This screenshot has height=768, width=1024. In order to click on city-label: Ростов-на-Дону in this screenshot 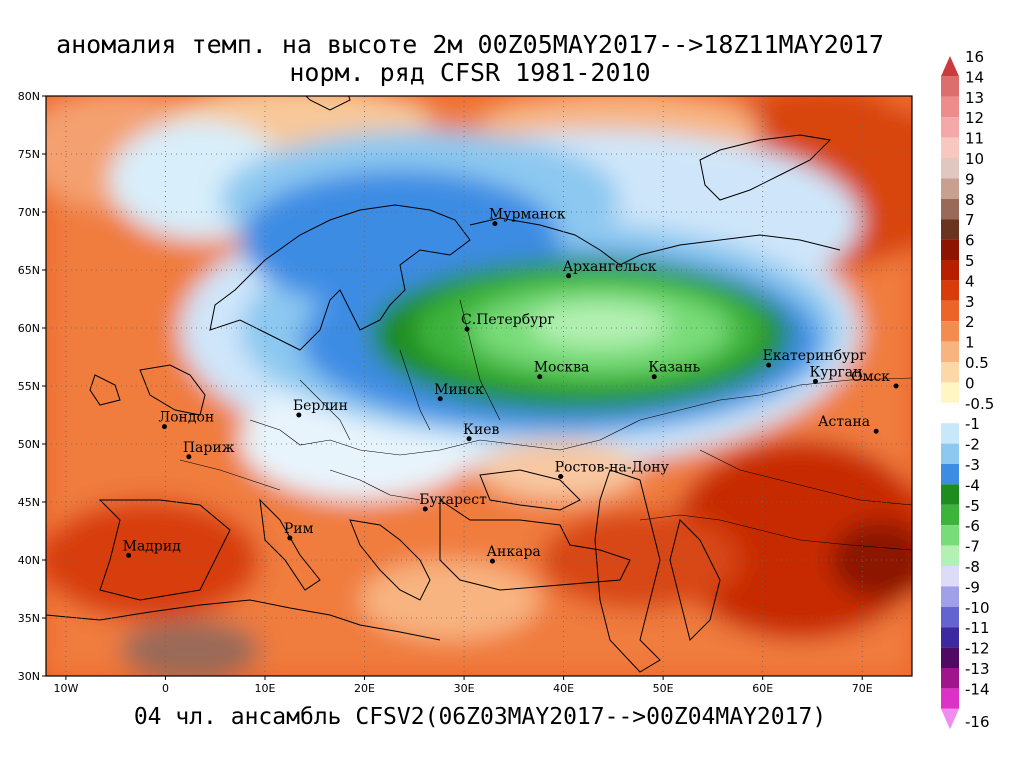, I will do `click(612, 467)`.